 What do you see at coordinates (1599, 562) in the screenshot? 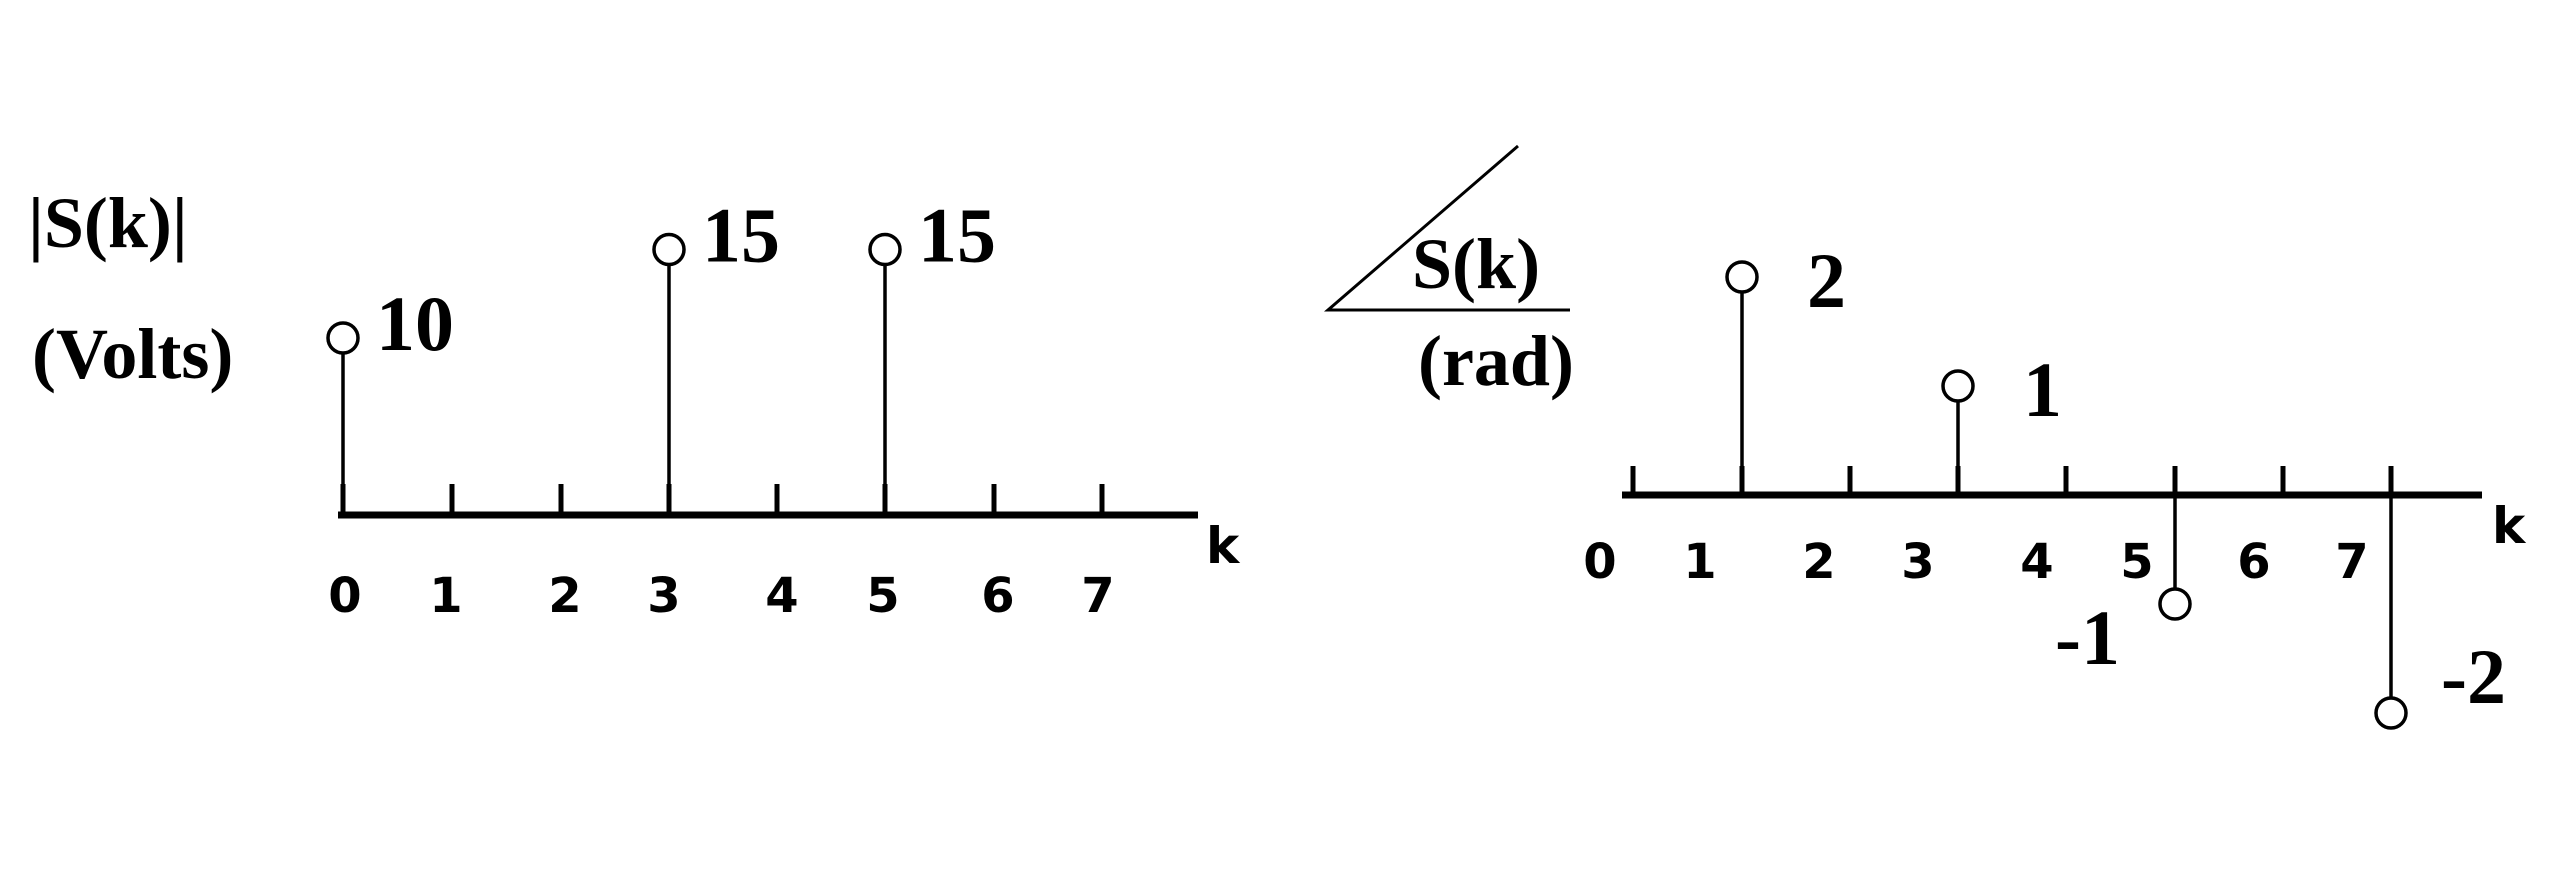
I see `phase-tick-label-0: 0` at bounding box center [1599, 562].